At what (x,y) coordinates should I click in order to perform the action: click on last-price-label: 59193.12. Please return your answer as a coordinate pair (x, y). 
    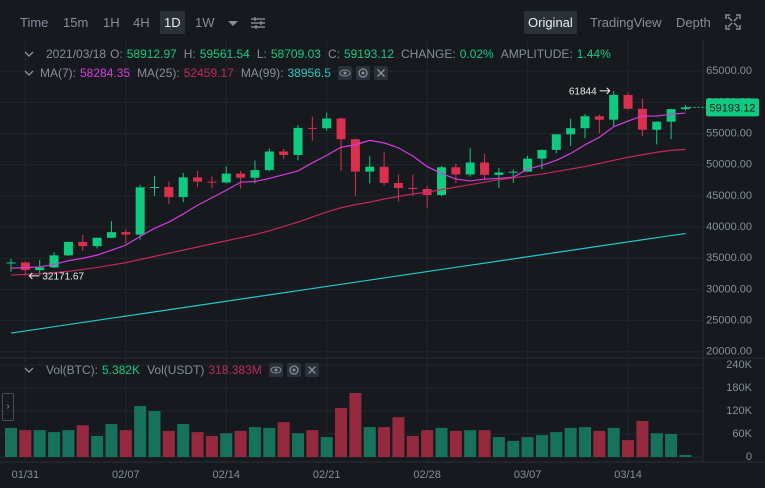
    Looking at the image, I should click on (733, 108).